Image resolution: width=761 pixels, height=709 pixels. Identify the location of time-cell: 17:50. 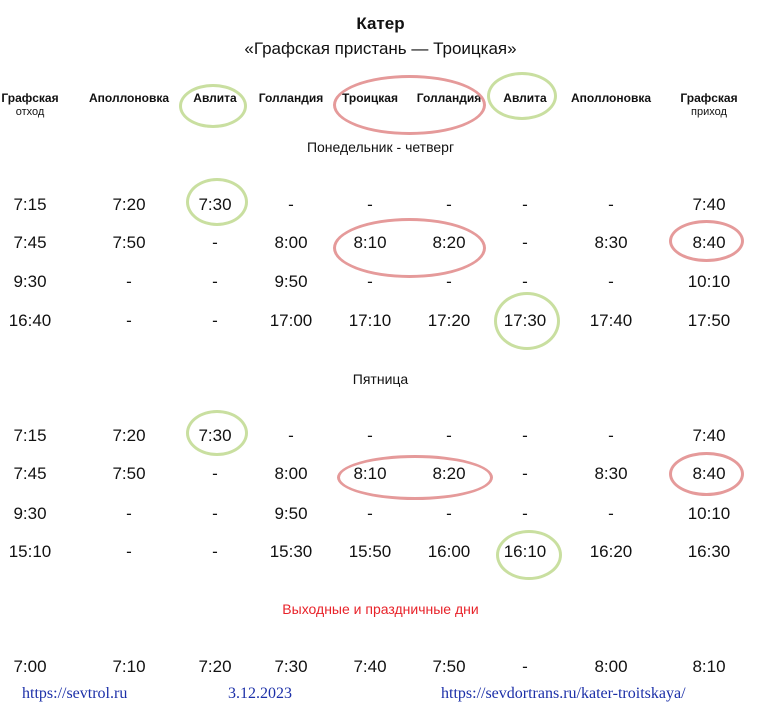
(709, 320).